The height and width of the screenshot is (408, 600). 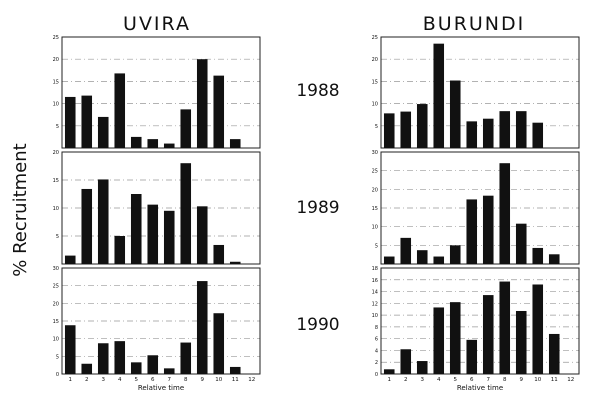 What do you see at coordinates (375, 82) in the screenshot?
I see `y-tick-label-burundi-1988: 15` at bounding box center [375, 82].